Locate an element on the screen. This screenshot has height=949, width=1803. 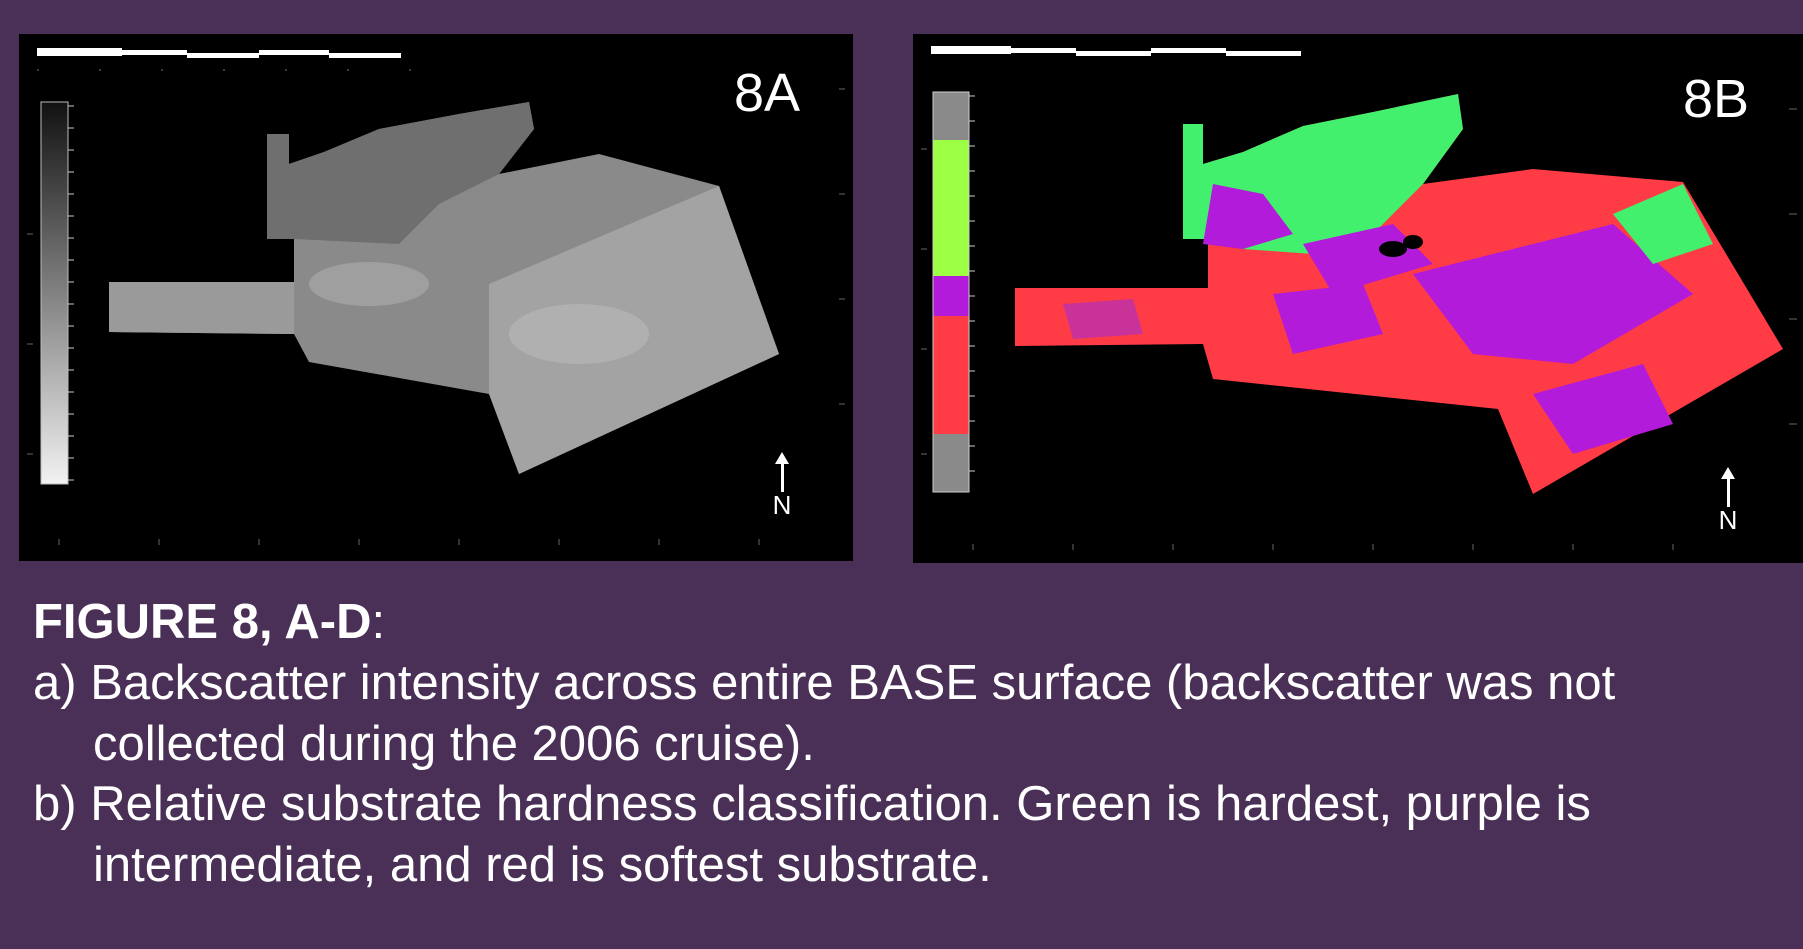
hardness-color-ramp is located at coordinates (951, 292).